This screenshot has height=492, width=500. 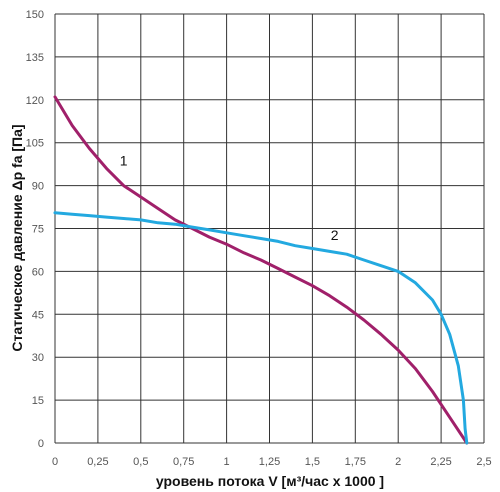 I want to click on x-tick-labels: 0 0,25 0,5 0,75 1 1,25 1,5 1,75 2 2,25 2,5, so click(x=272, y=462).